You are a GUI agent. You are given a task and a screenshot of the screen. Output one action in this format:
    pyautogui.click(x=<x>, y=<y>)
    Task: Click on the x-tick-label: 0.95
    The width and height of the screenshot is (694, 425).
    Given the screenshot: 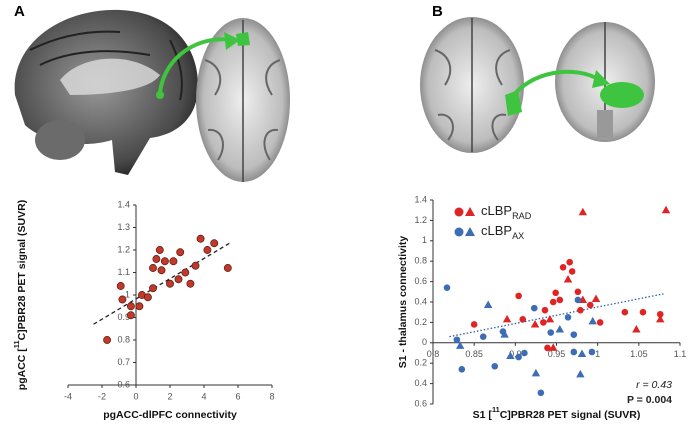 What is the action you would take?
    pyautogui.click(x=557, y=354)
    